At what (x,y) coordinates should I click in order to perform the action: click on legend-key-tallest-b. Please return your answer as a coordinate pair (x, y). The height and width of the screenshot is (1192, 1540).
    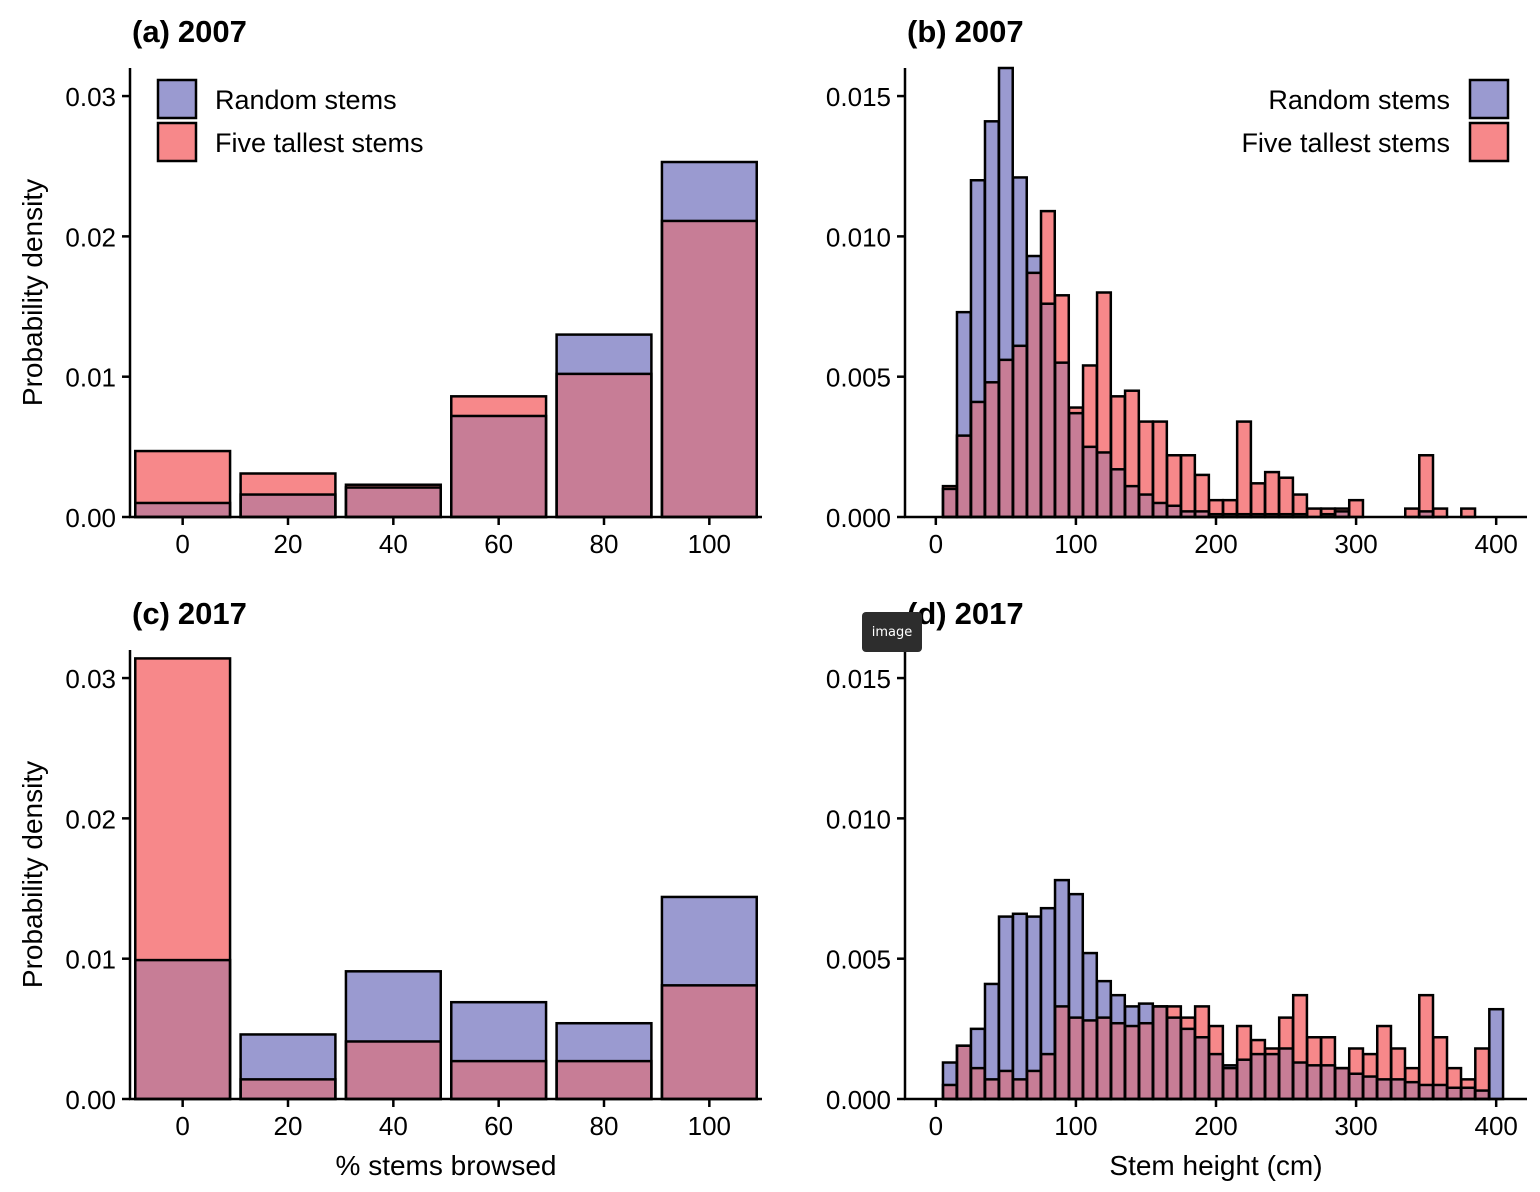
    Looking at the image, I should click on (1489, 142).